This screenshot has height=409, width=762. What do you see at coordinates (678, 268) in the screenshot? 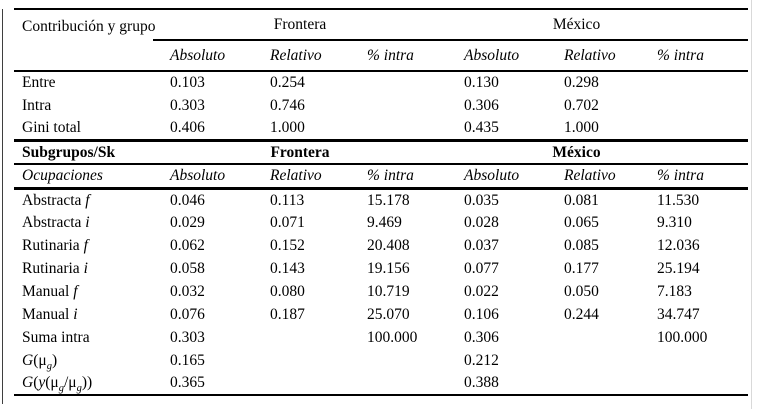
I see `cell-value: 25.194` at bounding box center [678, 268].